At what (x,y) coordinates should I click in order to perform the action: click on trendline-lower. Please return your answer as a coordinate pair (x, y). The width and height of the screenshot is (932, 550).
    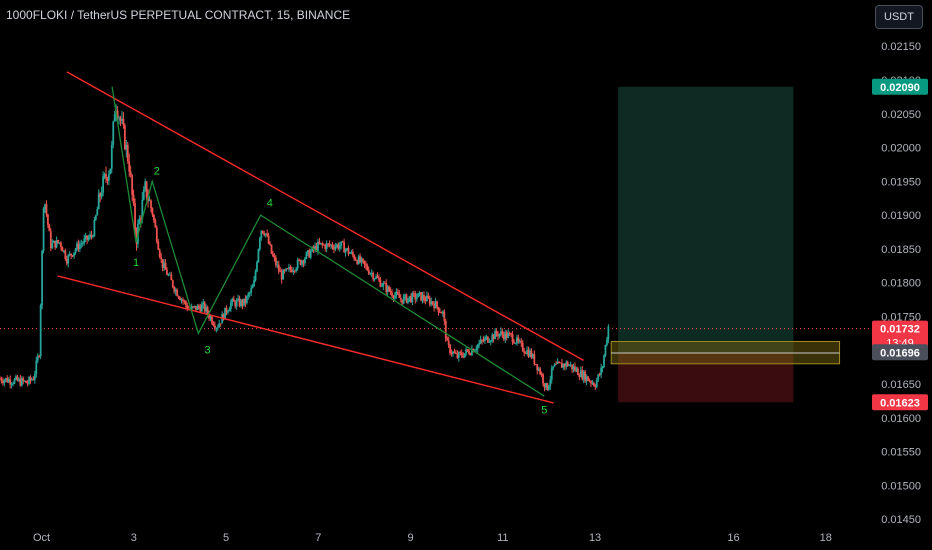
    Looking at the image, I should click on (305, 339).